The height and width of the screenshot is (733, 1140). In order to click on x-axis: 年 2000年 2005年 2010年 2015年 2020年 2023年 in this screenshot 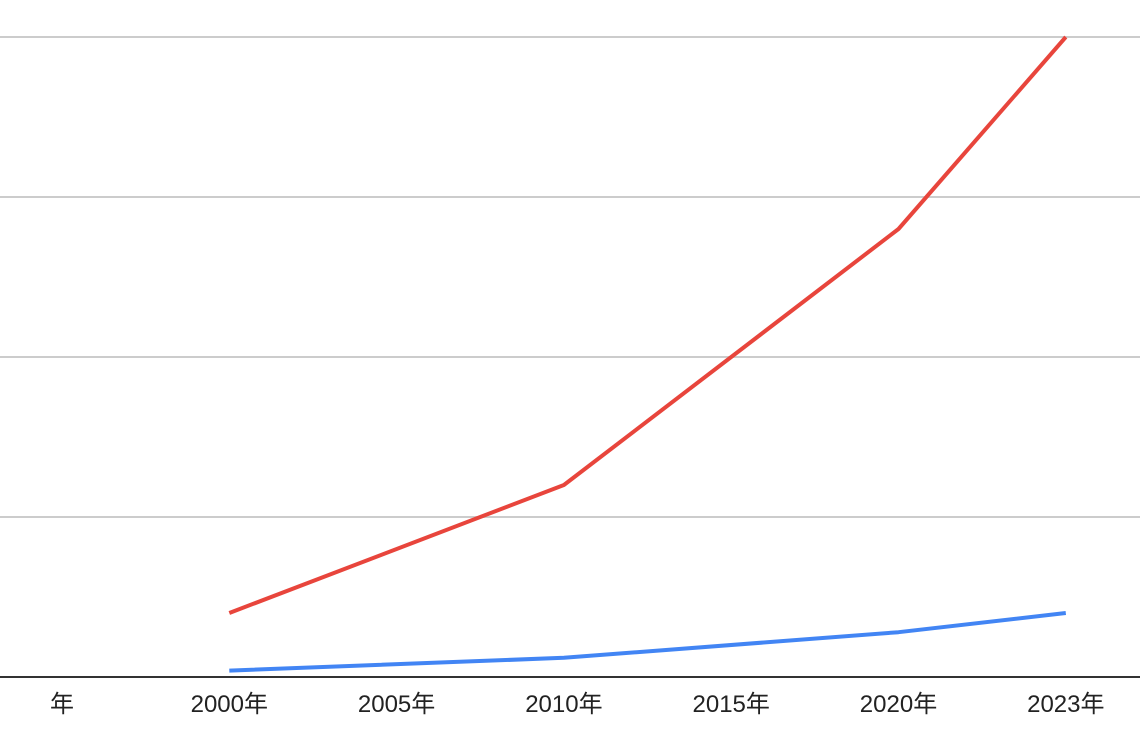, I will do `click(570, 697)`.